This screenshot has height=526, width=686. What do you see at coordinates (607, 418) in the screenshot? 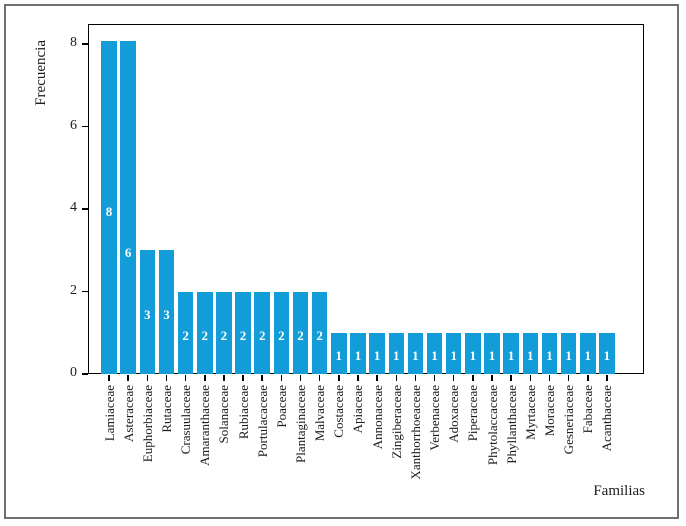
I see `x-tick-label: Acanthaceae` at bounding box center [607, 418].